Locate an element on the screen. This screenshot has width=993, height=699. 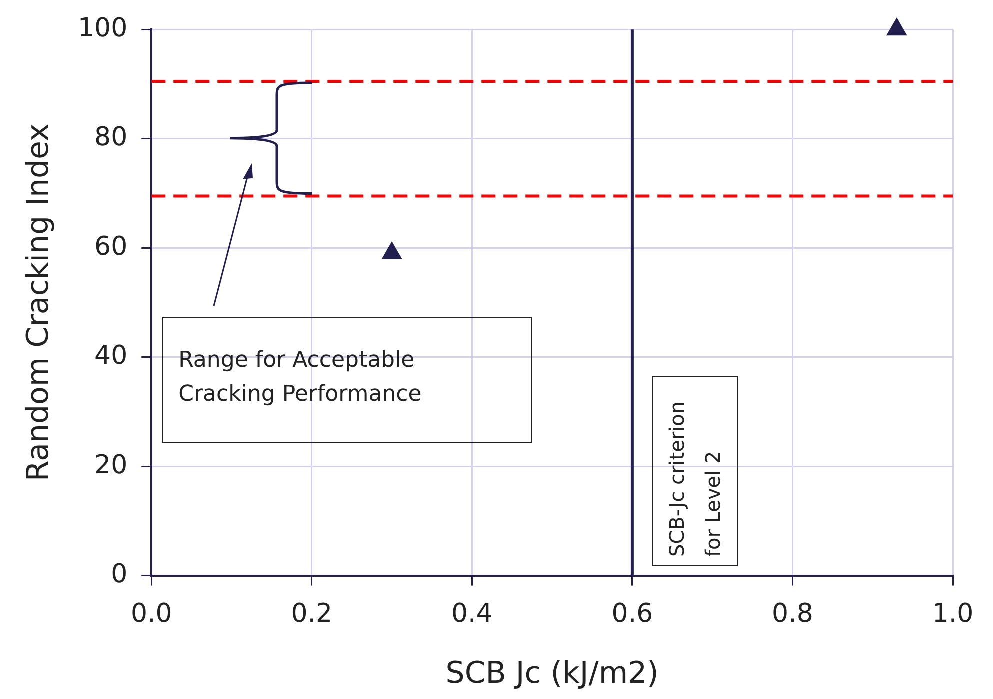
y-tick-label: 20 is located at coordinates (111, 465).